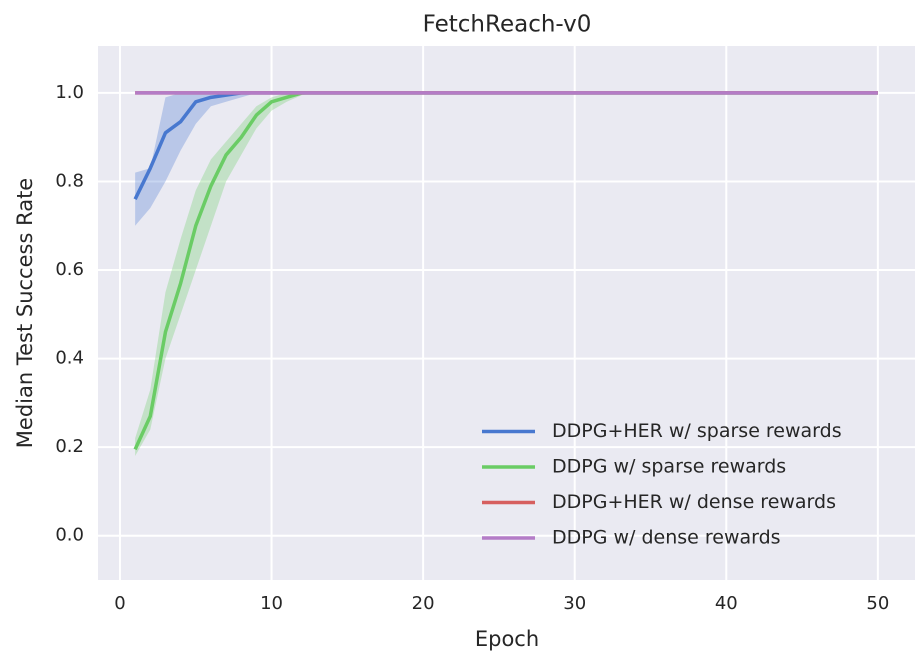 Image resolution: width=915 pixels, height=656 pixels. I want to click on y-tick-label: 0.8, so click(69, 180).